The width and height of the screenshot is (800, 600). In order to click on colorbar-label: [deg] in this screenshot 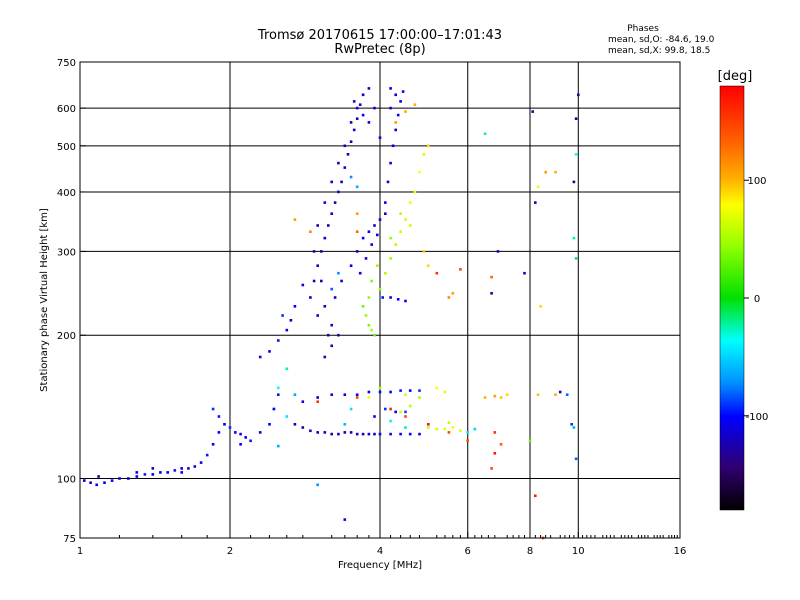, I will do `click(735, 76)`.